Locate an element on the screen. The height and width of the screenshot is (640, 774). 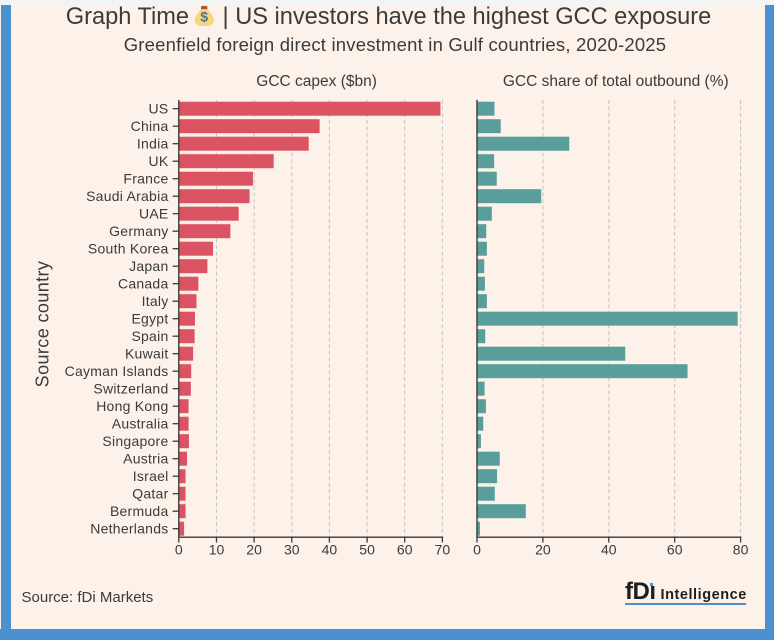
svg-text: Canada is located at coordinates (143, 283).